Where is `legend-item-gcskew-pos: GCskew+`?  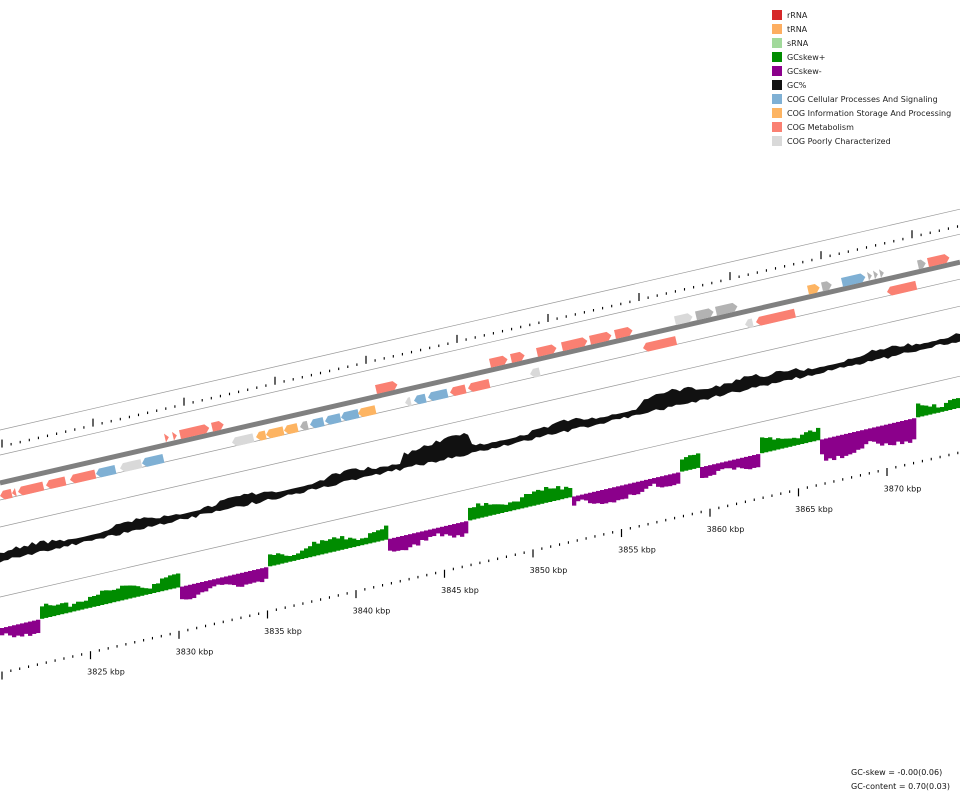 legend-item-gcskew-pos: GCskew+ is located at coordinates (861, 57).